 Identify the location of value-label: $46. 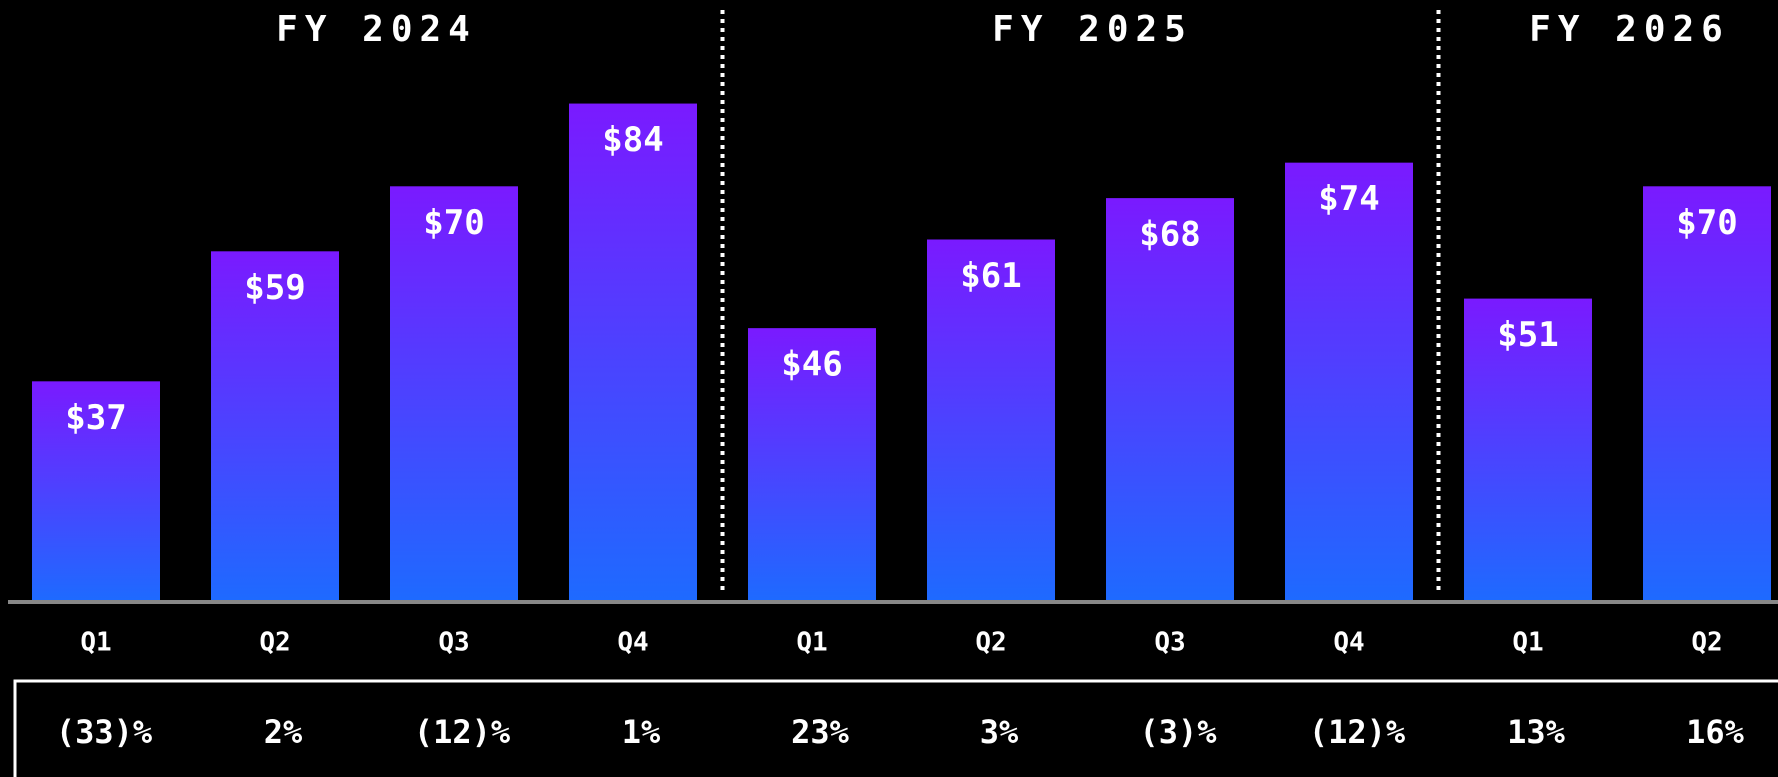
(811, 365).